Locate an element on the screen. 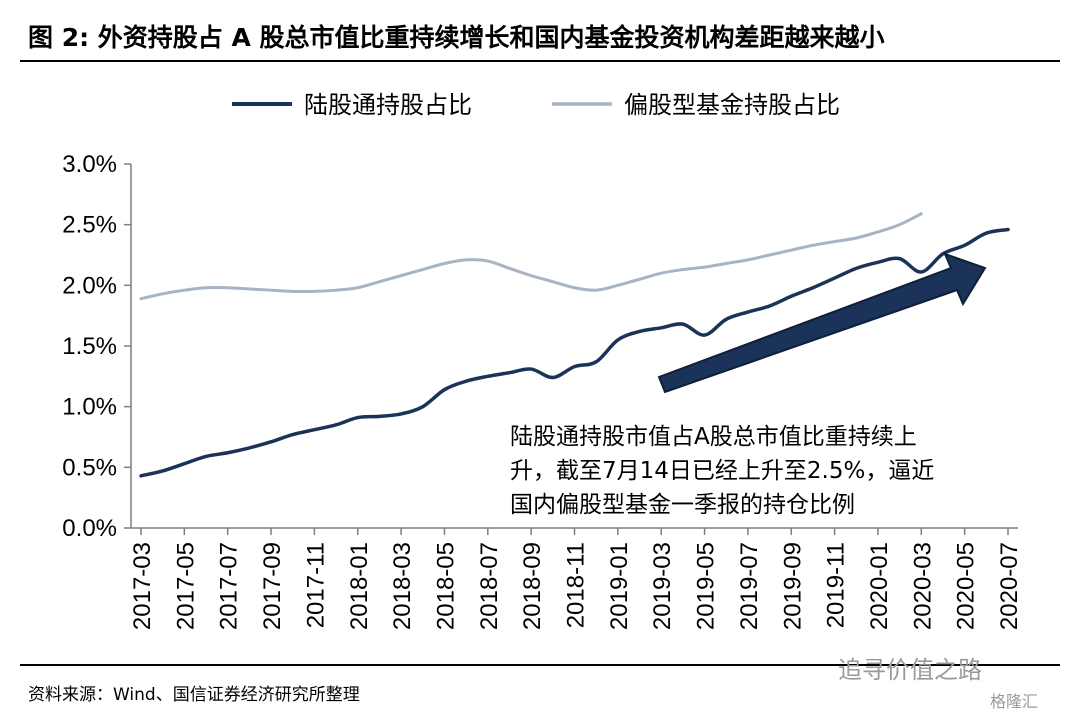  trend-arrow is located at coordinates (822, 323).